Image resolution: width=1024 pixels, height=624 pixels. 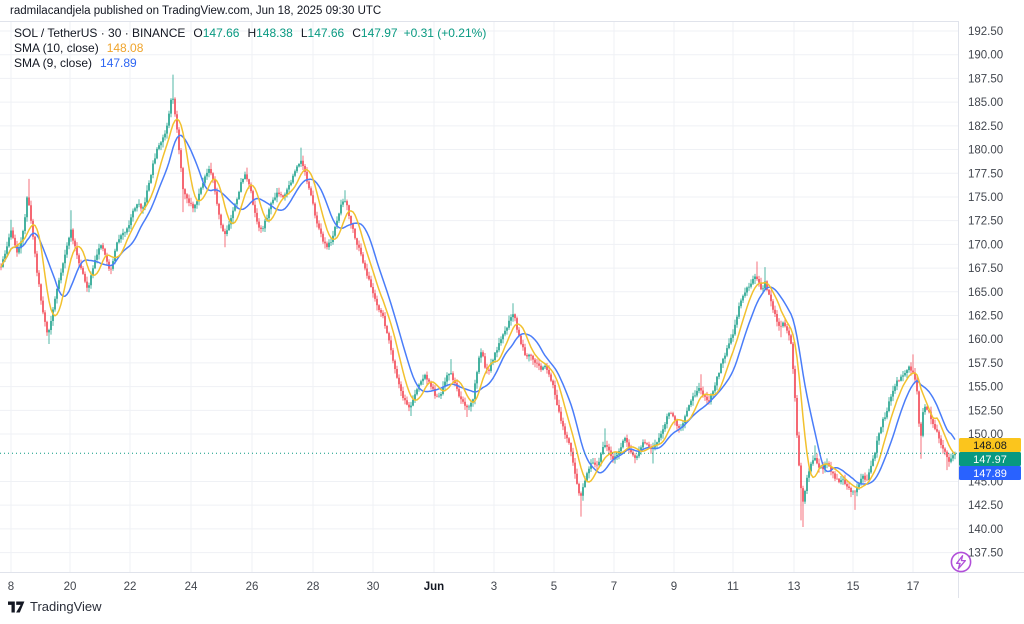 I want to click on low-label: L, so click(x=304, y=33).